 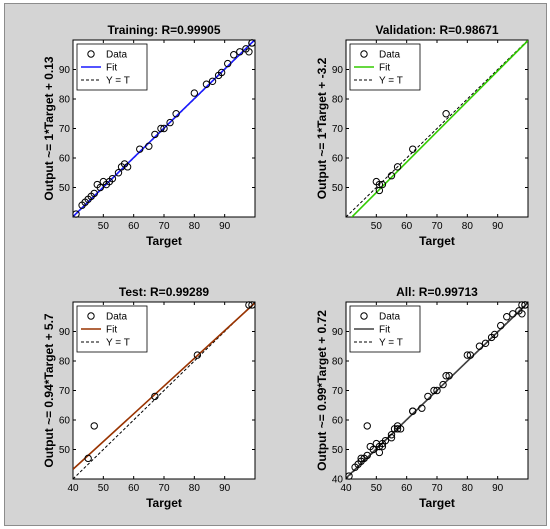 What do you see at coordinates (322, 390) in the screenshot?
I see `chart-3-y-axis-label: Output ~= 0.99*Target + 0.72` at bounding box center [322, 390].